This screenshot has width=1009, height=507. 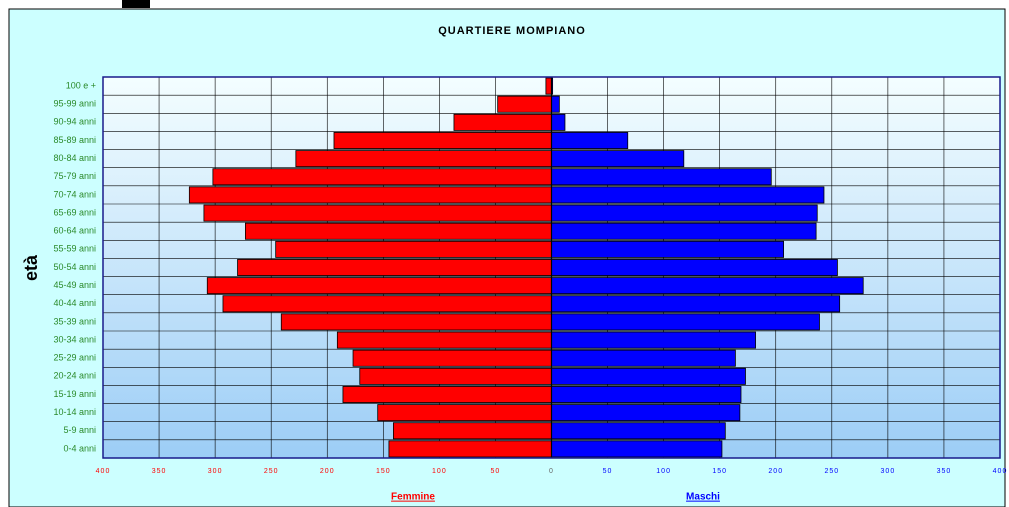 What do you see at coordinates (74, 267) in the screenshot?
I see `y-tick-label: 50-54 anni` at bounding box center [74, 267].